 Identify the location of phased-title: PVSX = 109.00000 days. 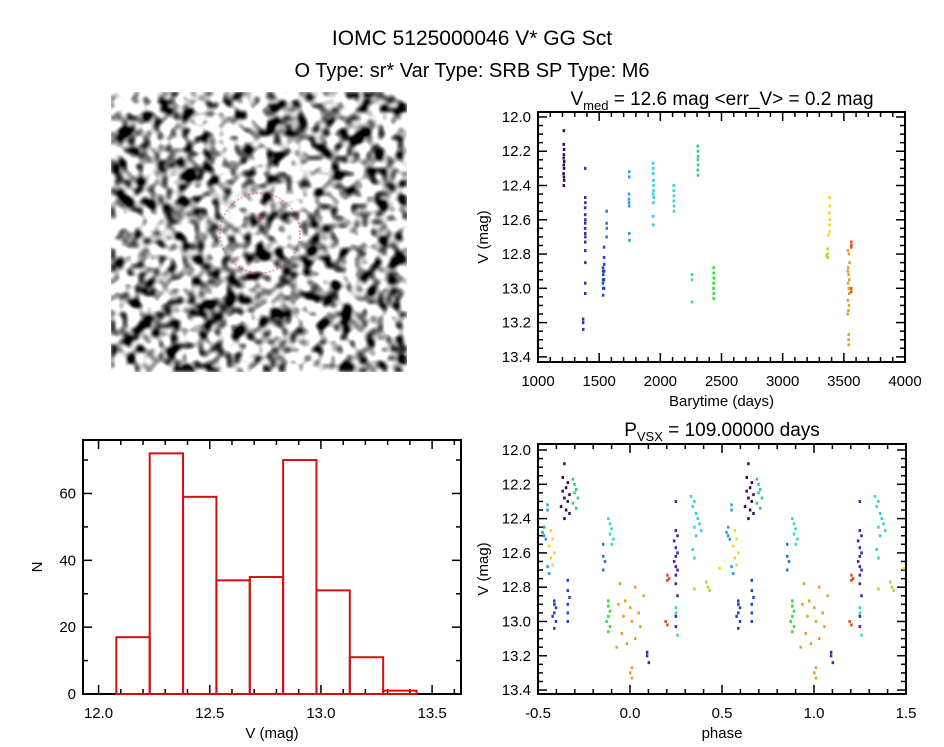
(722, 432).